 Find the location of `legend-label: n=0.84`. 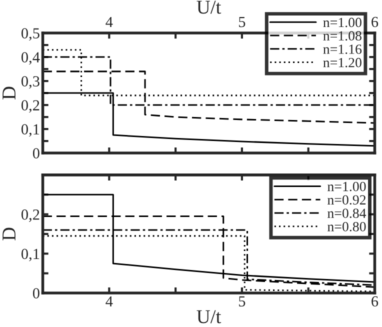

legend-label: n=0.84 is located at coordinates (347, 213).